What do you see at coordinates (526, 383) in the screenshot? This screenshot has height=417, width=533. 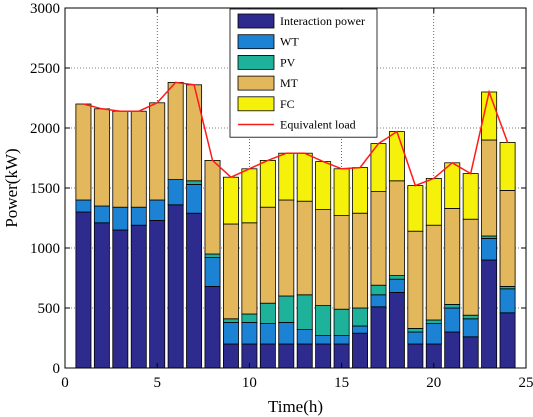 I see `x-tick-label: 25` at bounding box center [526, 383].